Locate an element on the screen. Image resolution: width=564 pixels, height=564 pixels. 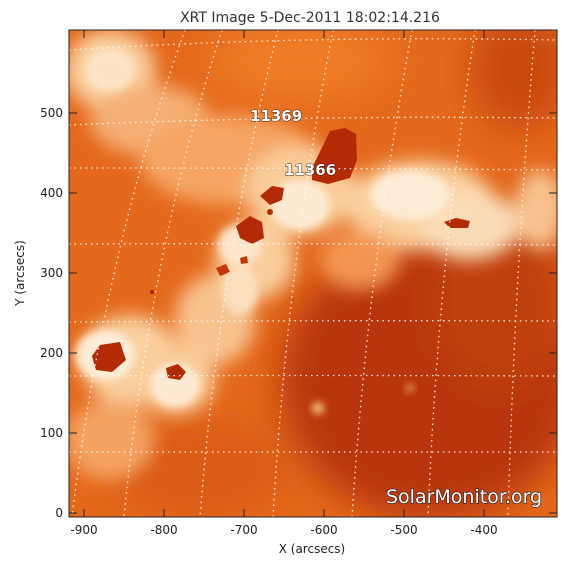
x-tick-labels: -900 -800 -700 -600 -500 -400 is located at coordinates (283, 530).